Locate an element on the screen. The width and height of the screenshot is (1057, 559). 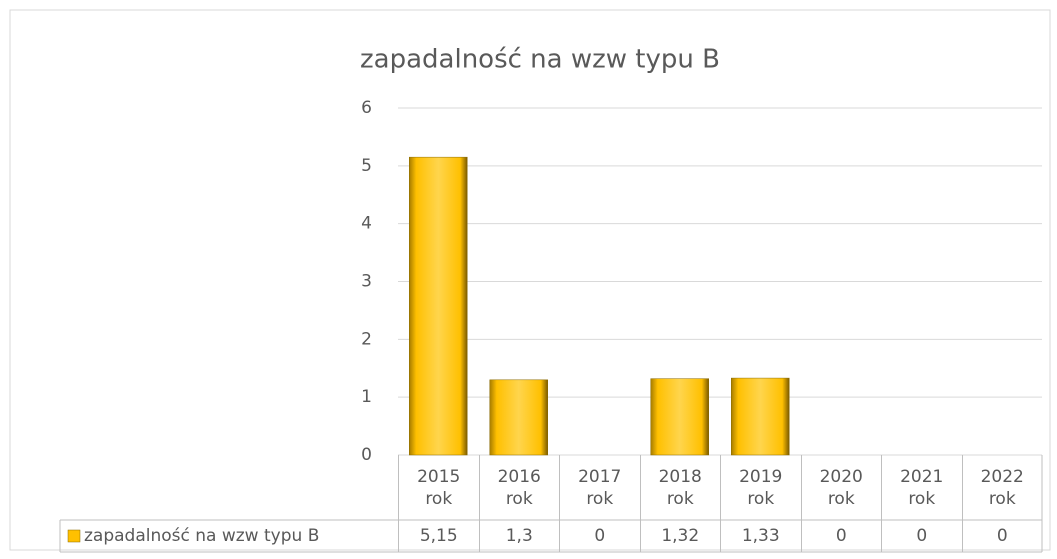
x-tick-label: 2019 rok is located at coordinates (760, 487).